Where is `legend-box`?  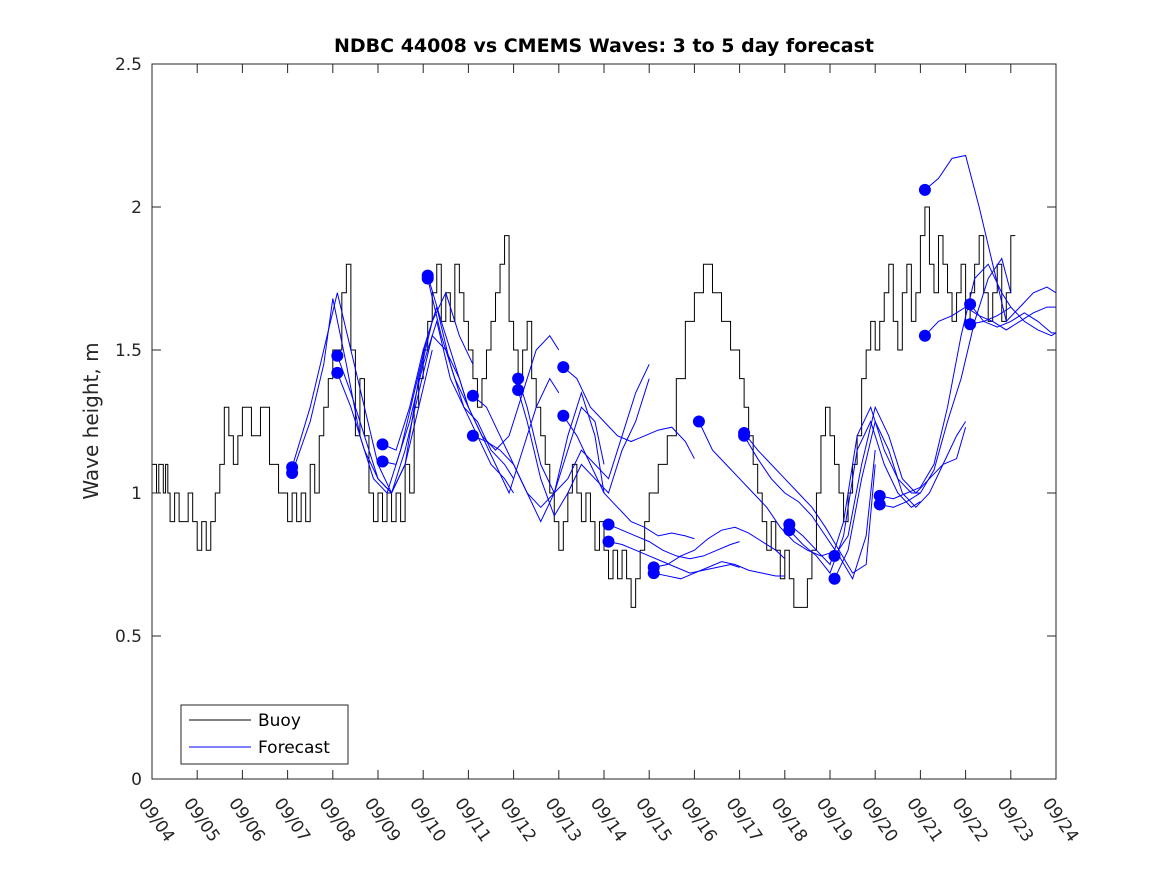
legend-box is located at coordinates (264, 734).